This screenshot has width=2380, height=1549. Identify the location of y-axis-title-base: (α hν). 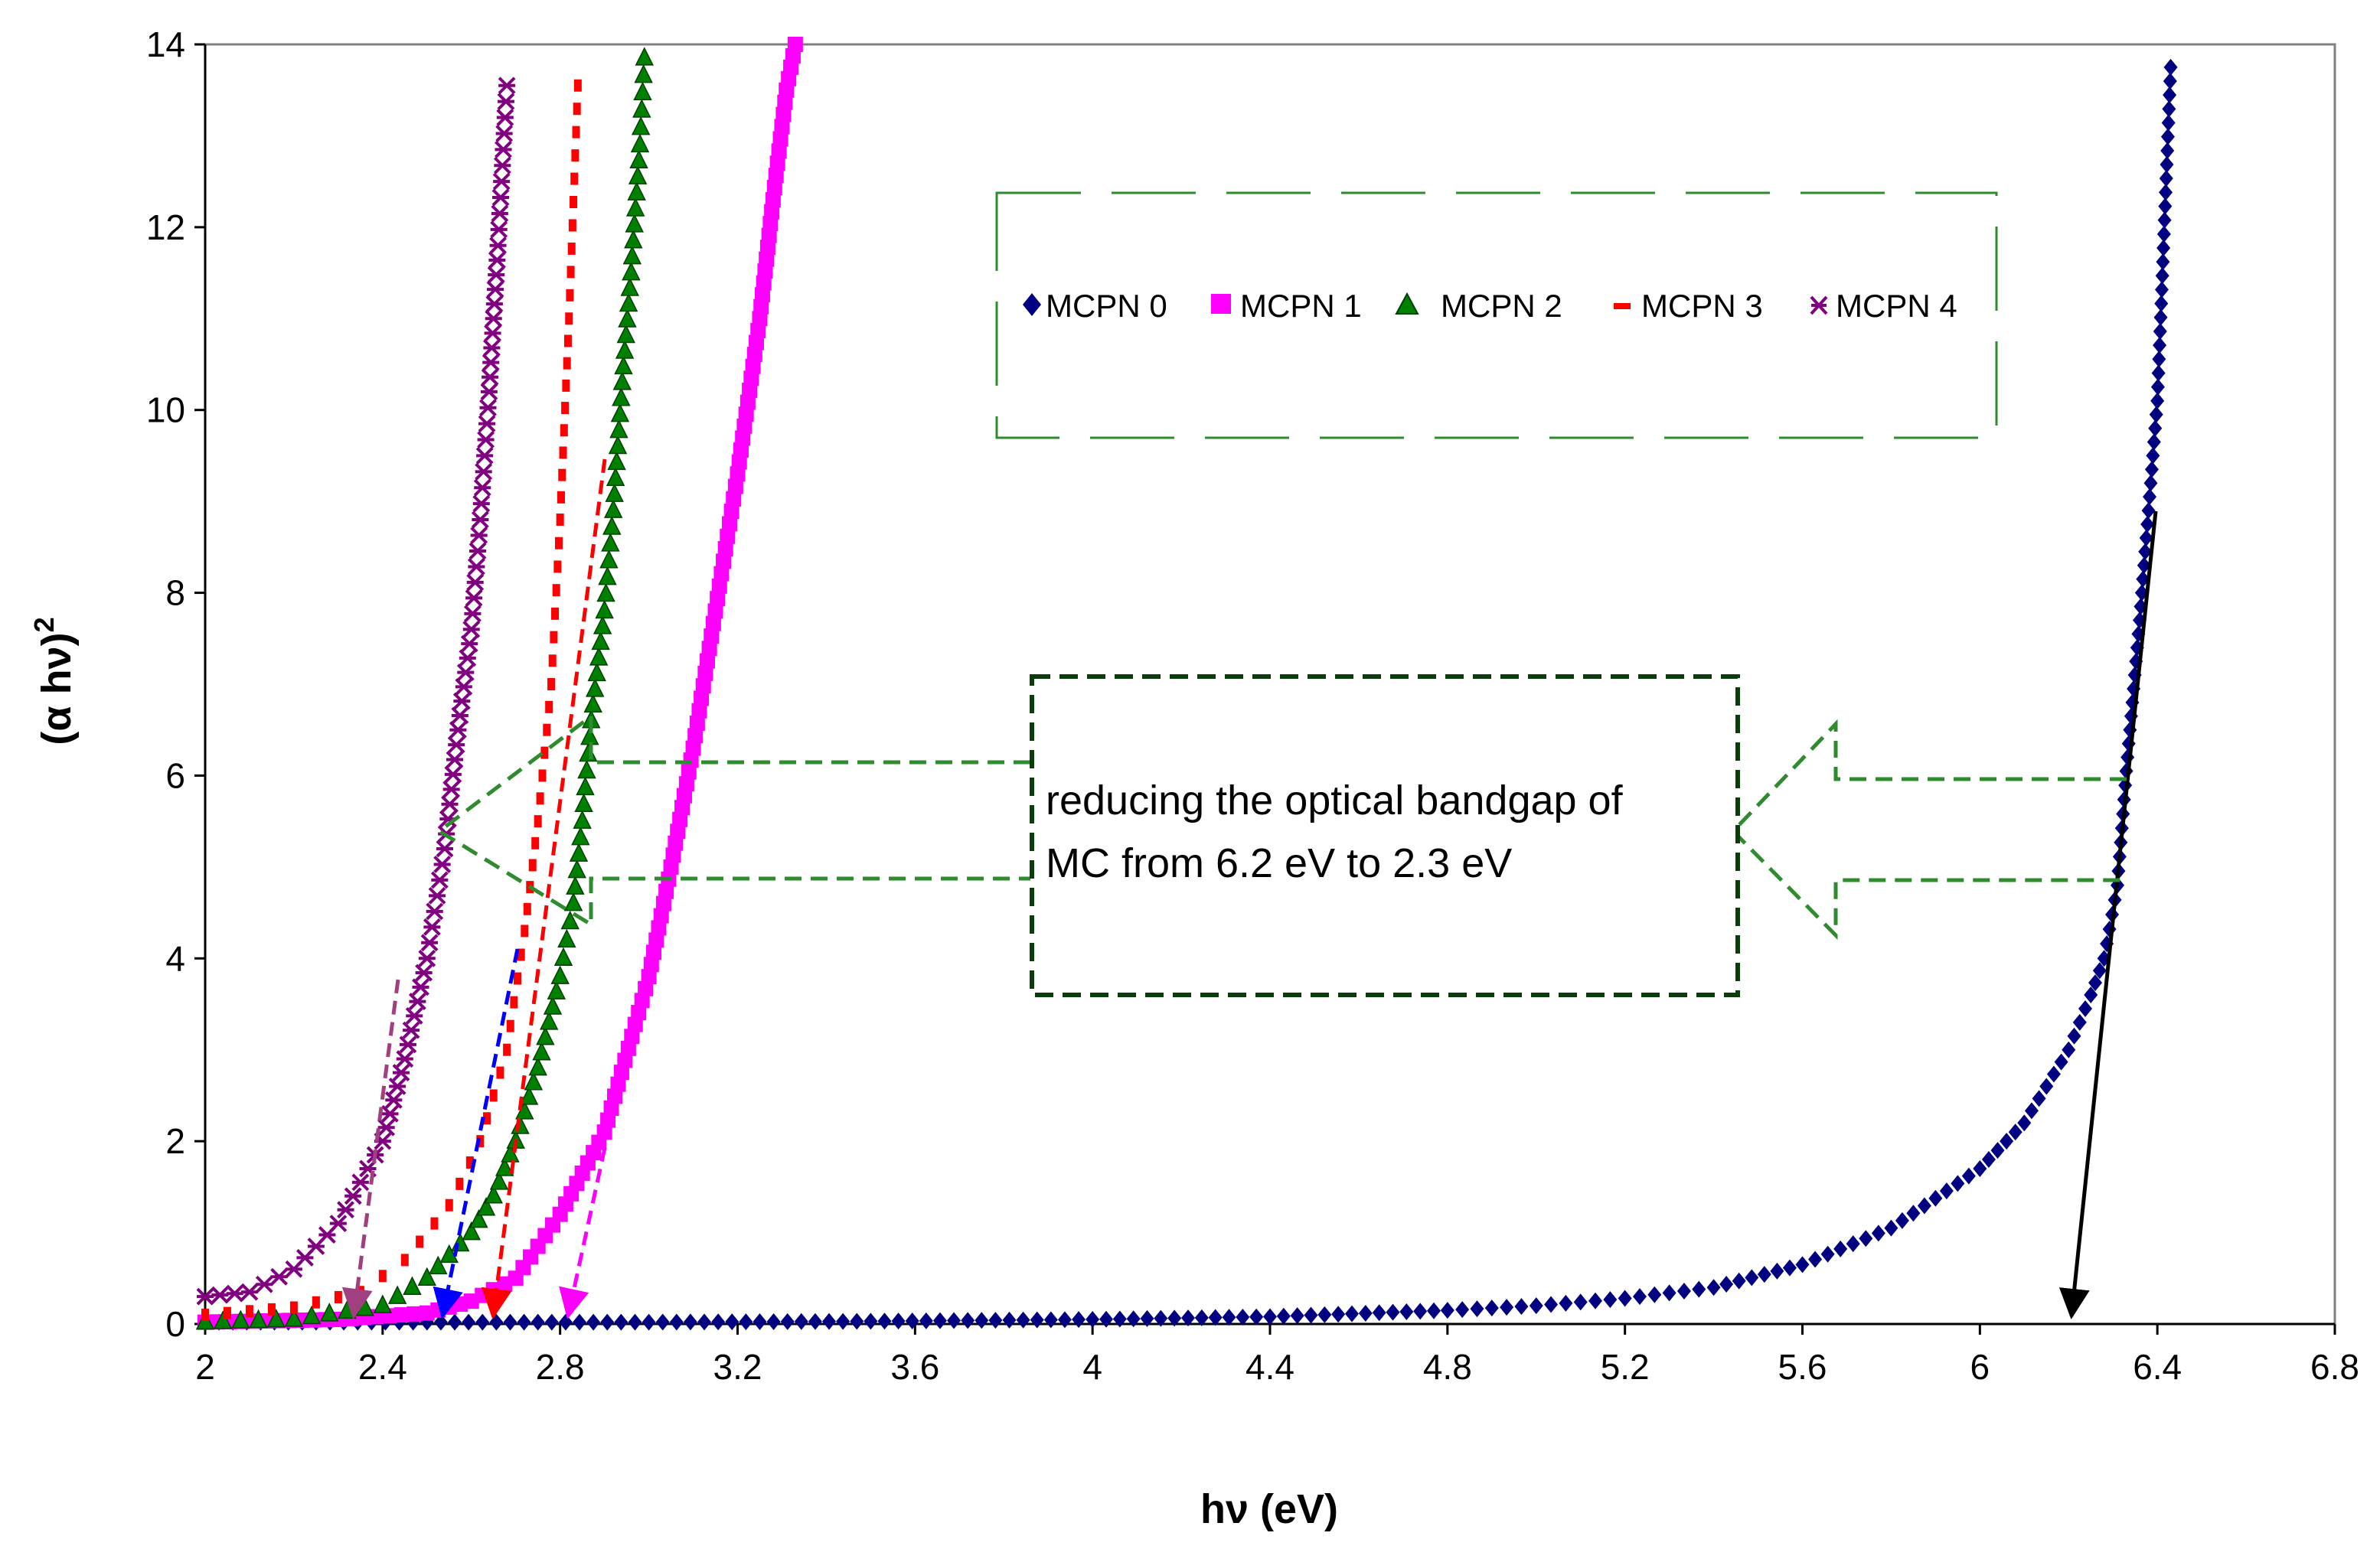
(57, 688).